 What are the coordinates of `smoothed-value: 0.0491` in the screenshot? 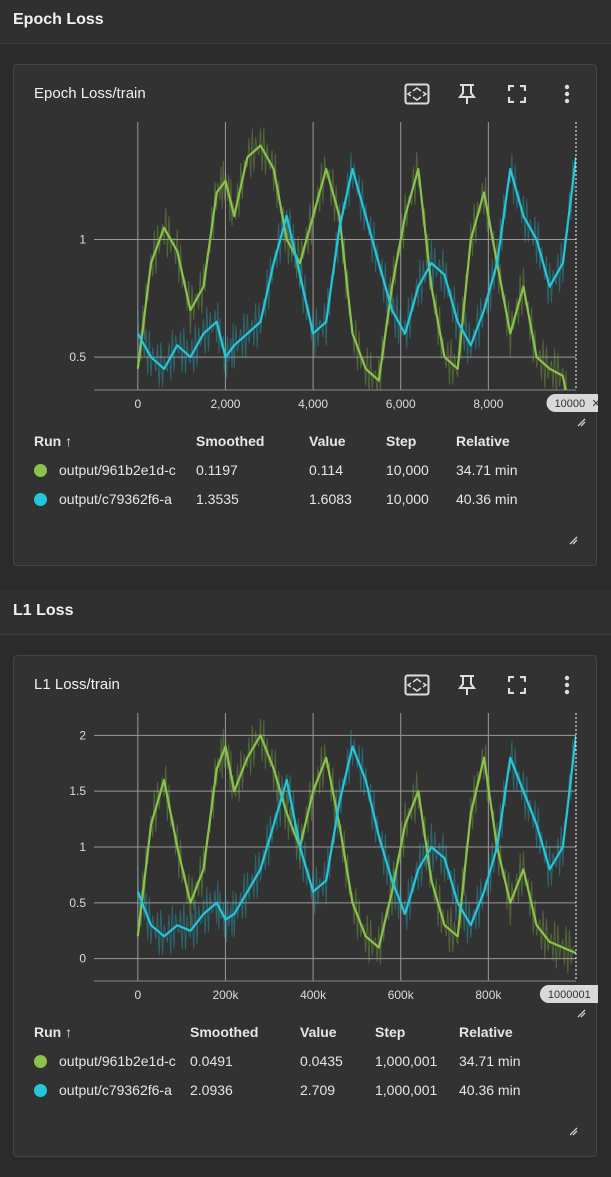 It's located at (211, 1060).